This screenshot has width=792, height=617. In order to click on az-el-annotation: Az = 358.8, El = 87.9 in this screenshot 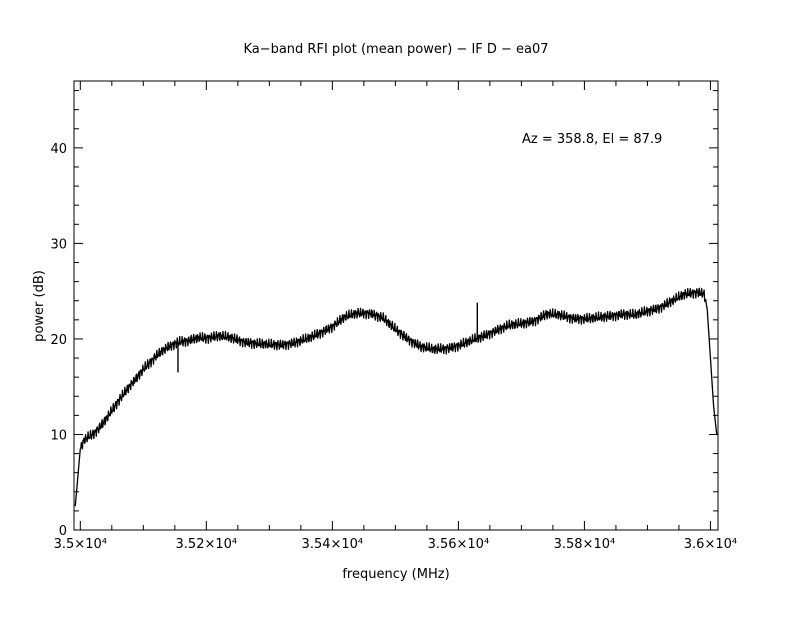, I will do `click(592, 139)`.